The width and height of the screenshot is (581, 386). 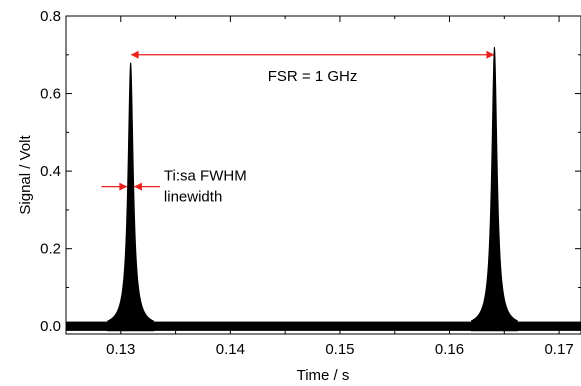 What do you see at coordinates (558, 349) in the screenshot?
I see `x-tick-label: 0.17` at bounding box center [558, 349].